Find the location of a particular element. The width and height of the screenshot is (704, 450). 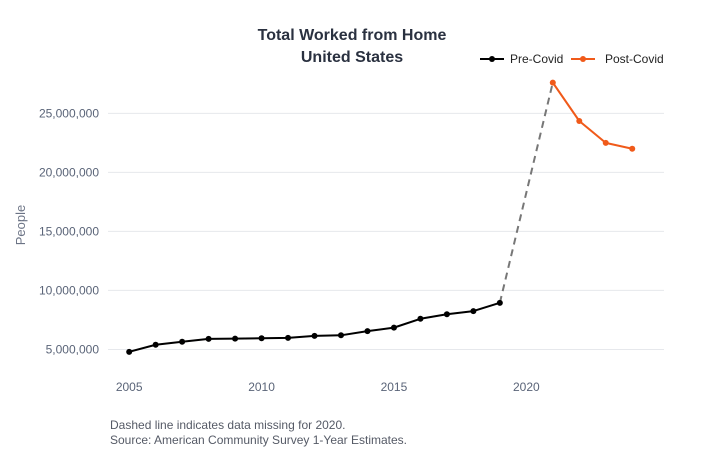

legend-item-pre-covid: Pre-Covid is located at coordinates (521, 59).